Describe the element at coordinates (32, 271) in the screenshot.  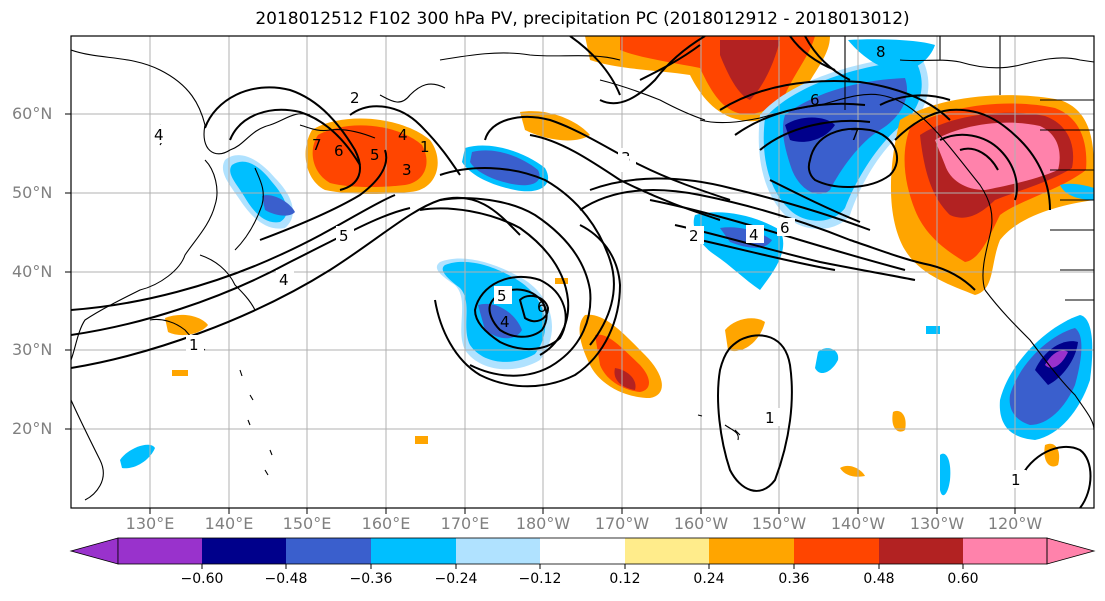
I see `lat-label: 40°N` at that location.